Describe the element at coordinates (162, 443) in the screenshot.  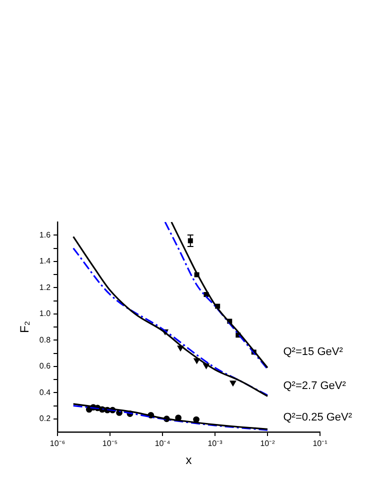
I see `x-tick-label: 10⁻⁴` at that location.